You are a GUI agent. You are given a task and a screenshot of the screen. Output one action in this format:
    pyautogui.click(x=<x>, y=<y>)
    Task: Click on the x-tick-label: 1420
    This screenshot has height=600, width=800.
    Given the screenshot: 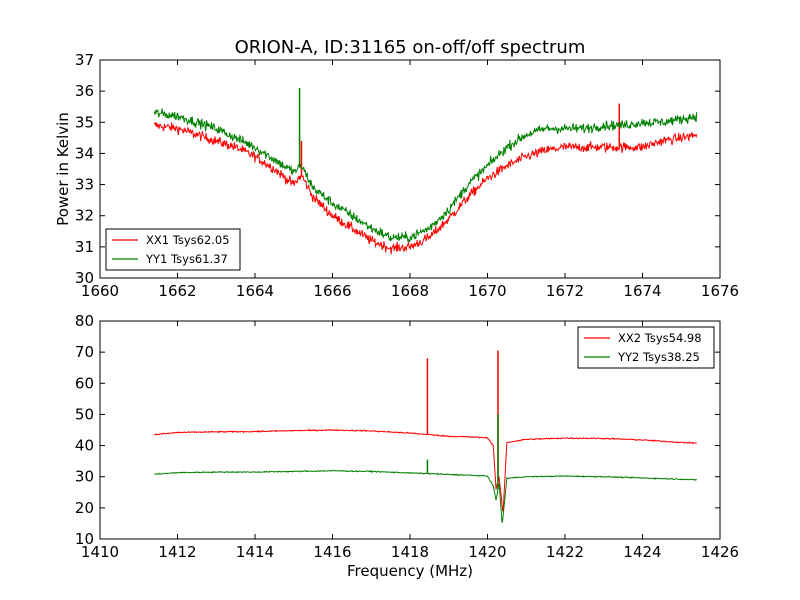 What is the action you would take?
    pyautogui.click(x=487, y=552)
    